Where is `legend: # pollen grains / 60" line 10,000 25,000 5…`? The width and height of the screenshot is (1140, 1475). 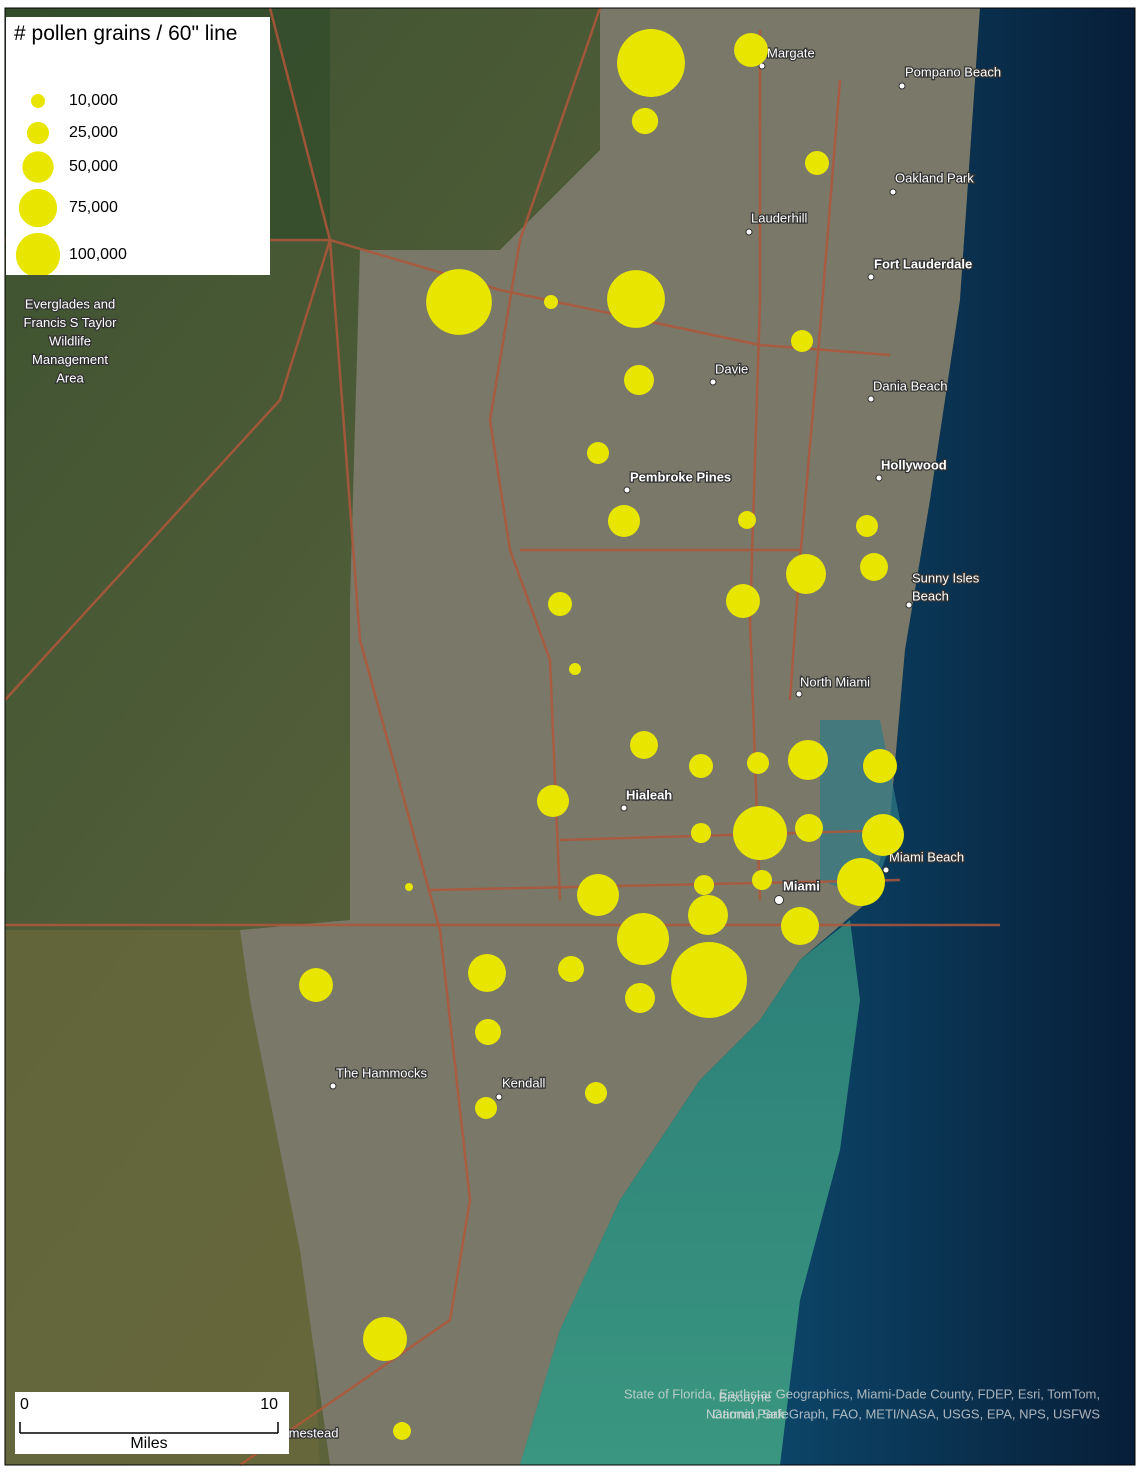
legend: # pollen grains / 60" line 10,000 25,000 5… is located at coordinates (138, 146).